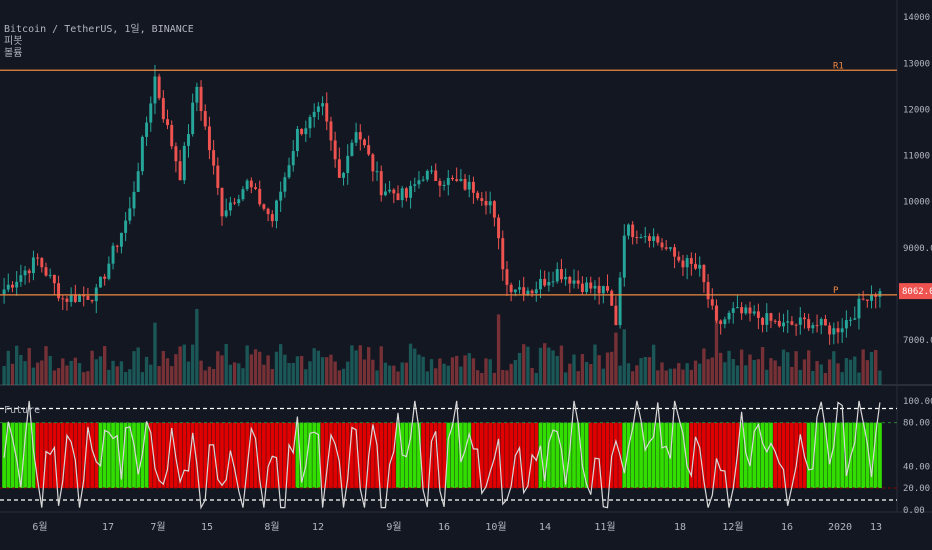  Describe the element at coordinates (444, 527) in the screenshot. I see `time-tick-label: 16` at that location.